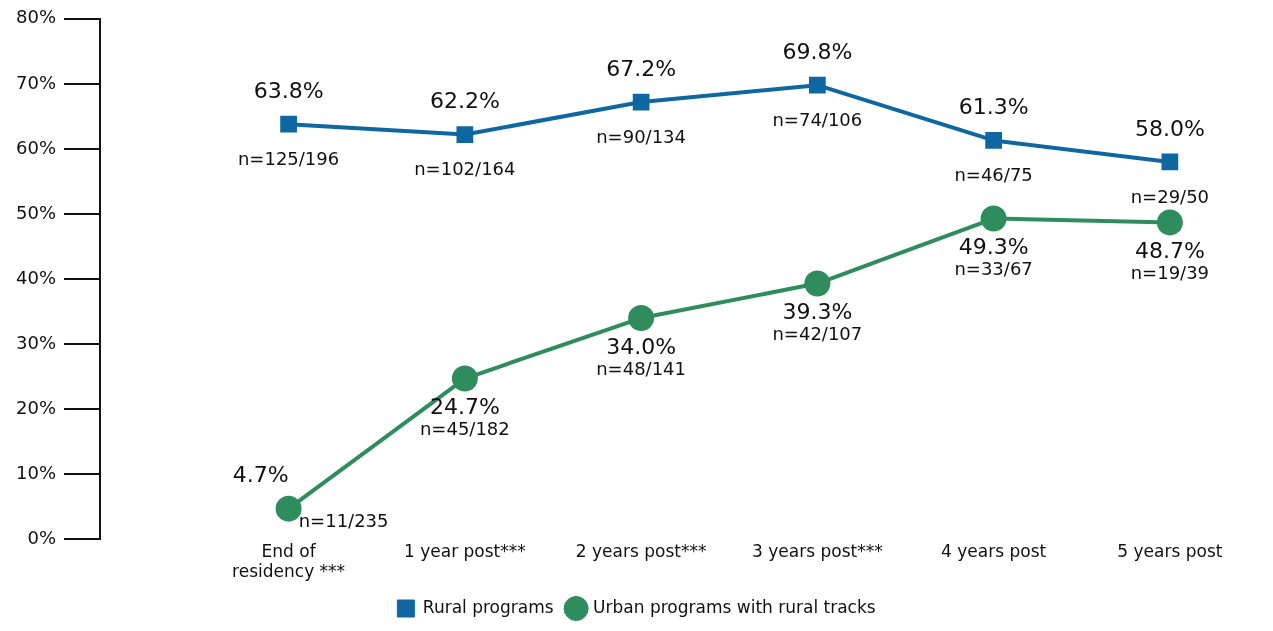 Image resolution: width=1273 pixels, height=631 pixels. What do you see at coordinates (641, 68) in the screenshot?
I see `data-label: 67.2%` at bounding box center [641, 68].